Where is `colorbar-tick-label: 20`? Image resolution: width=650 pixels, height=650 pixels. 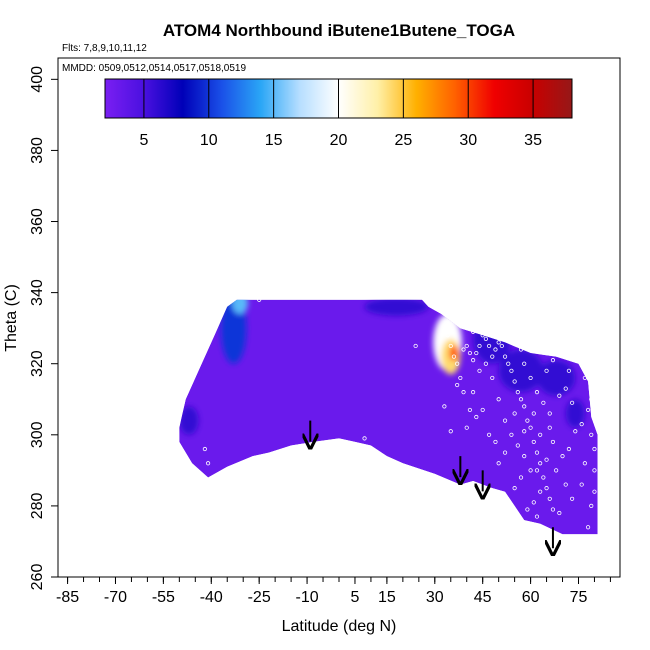 colorbar-tick-label: 20 is located at coordinates (339, 140).